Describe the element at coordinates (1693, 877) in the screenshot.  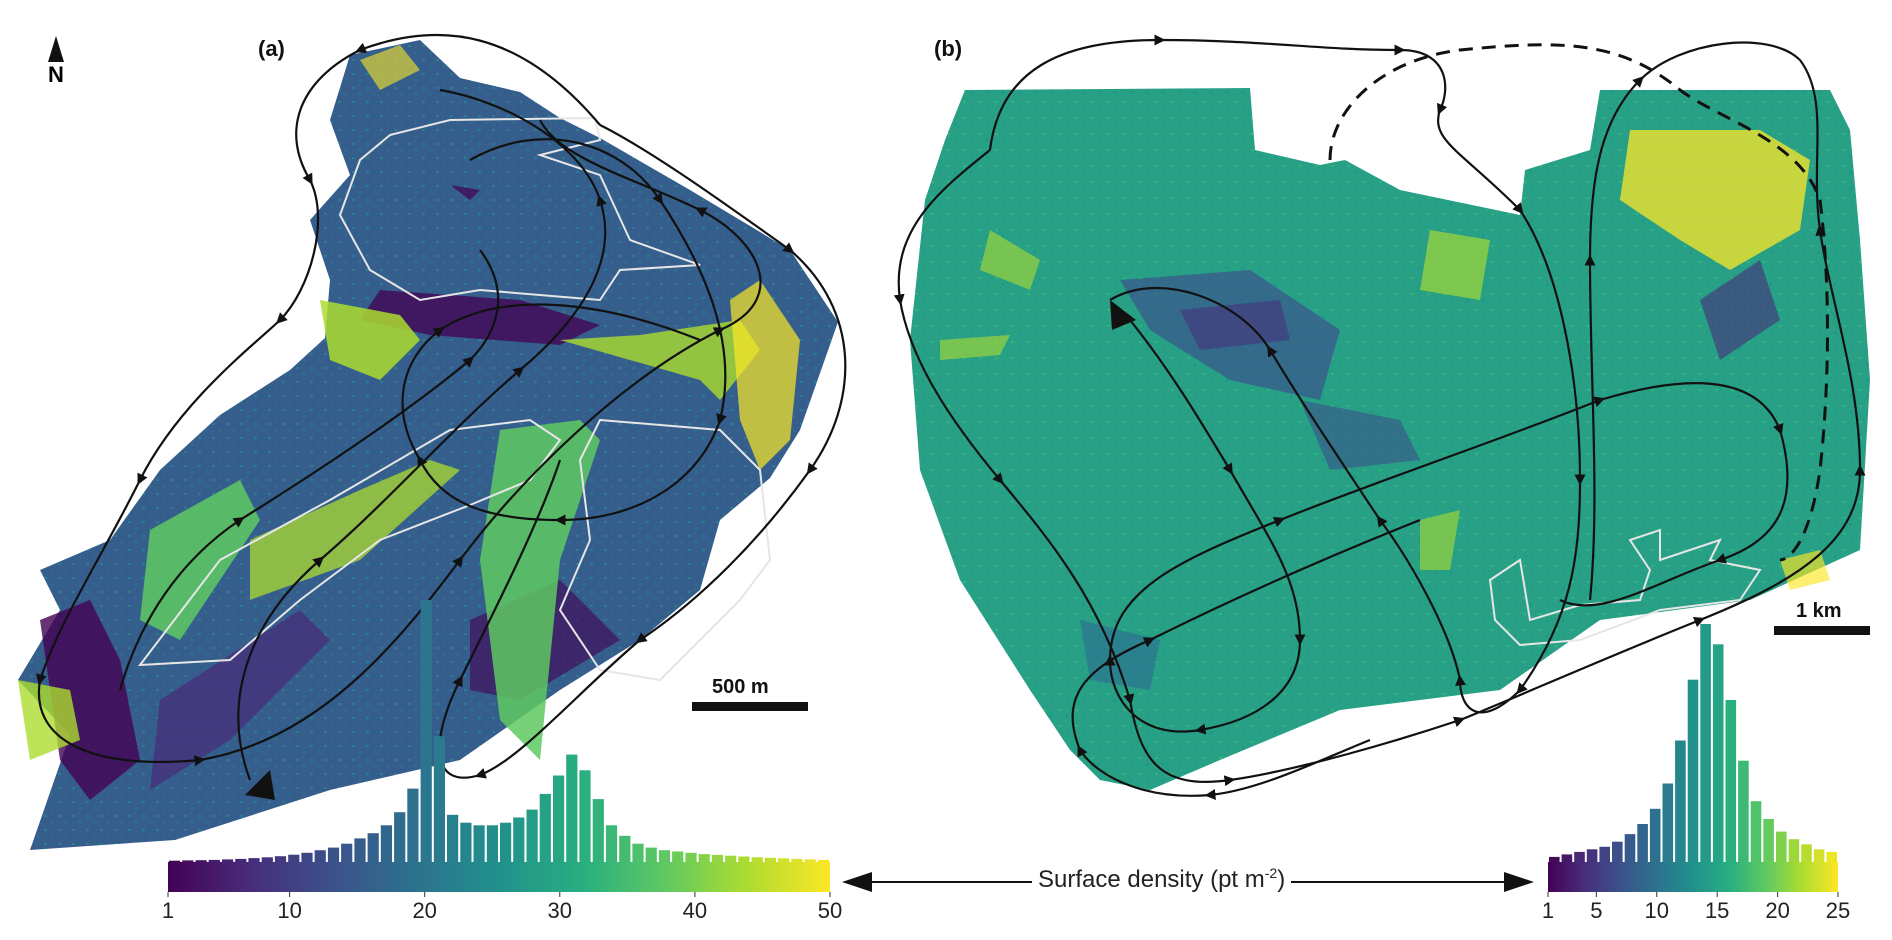
I see `colorbar-b-ramp` at that location.